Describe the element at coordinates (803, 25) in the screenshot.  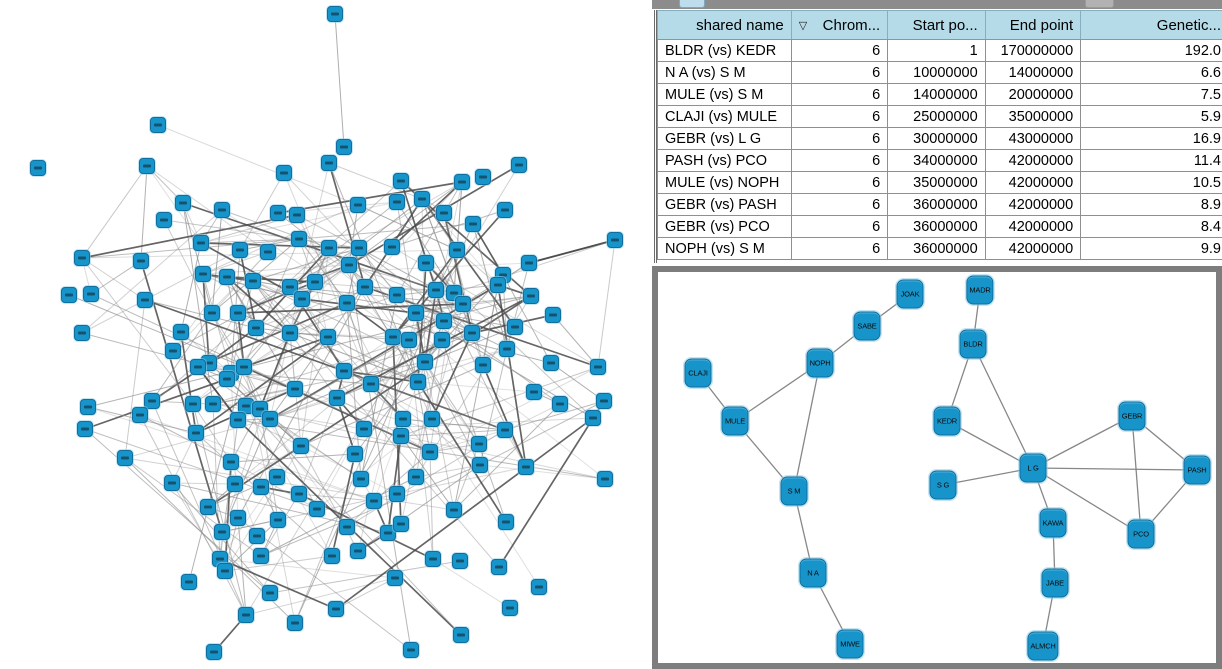
I see `filter-icon: ▽` at that location.